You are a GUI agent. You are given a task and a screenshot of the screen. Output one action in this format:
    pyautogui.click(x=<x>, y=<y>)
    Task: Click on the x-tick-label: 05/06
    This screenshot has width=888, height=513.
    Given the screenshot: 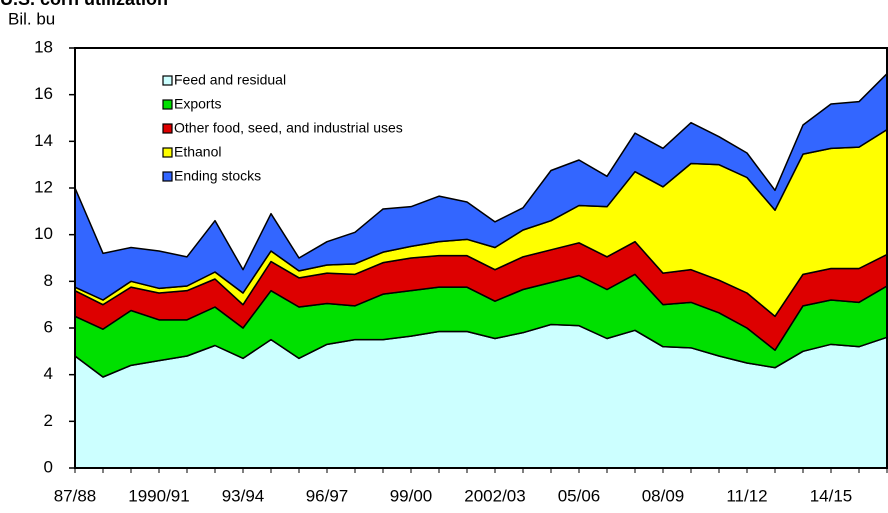 What is the action you would take?
    pyautogui.click(x=579, y=495)
    